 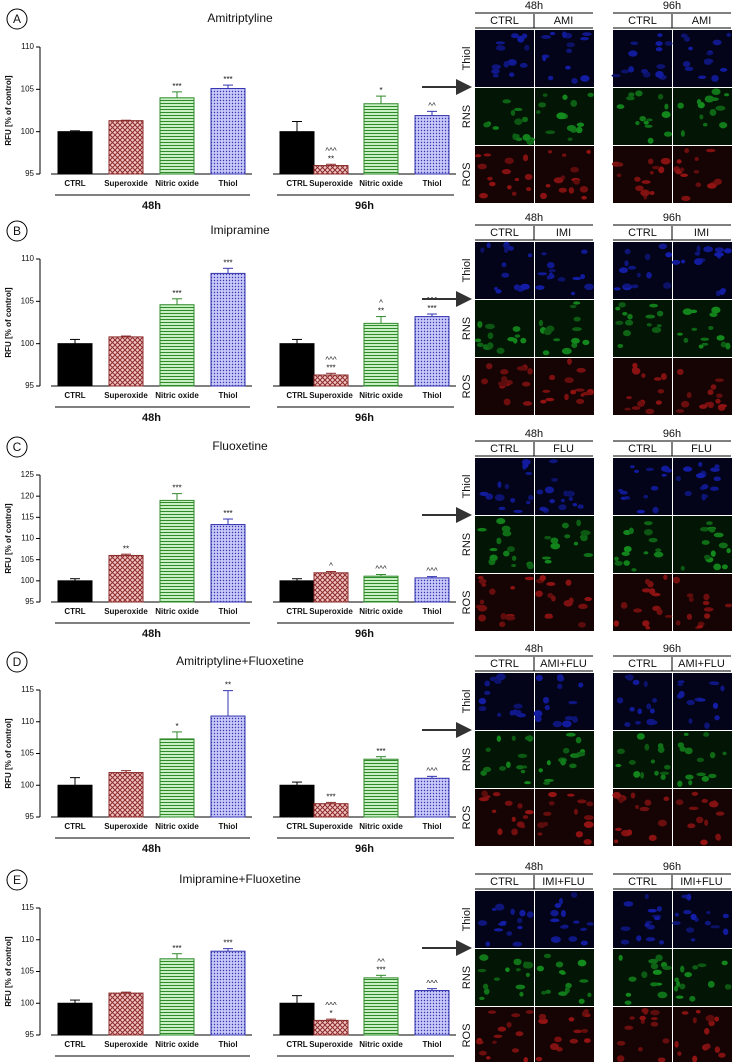 I want to click on significance: **, so click(x=381, y=311).